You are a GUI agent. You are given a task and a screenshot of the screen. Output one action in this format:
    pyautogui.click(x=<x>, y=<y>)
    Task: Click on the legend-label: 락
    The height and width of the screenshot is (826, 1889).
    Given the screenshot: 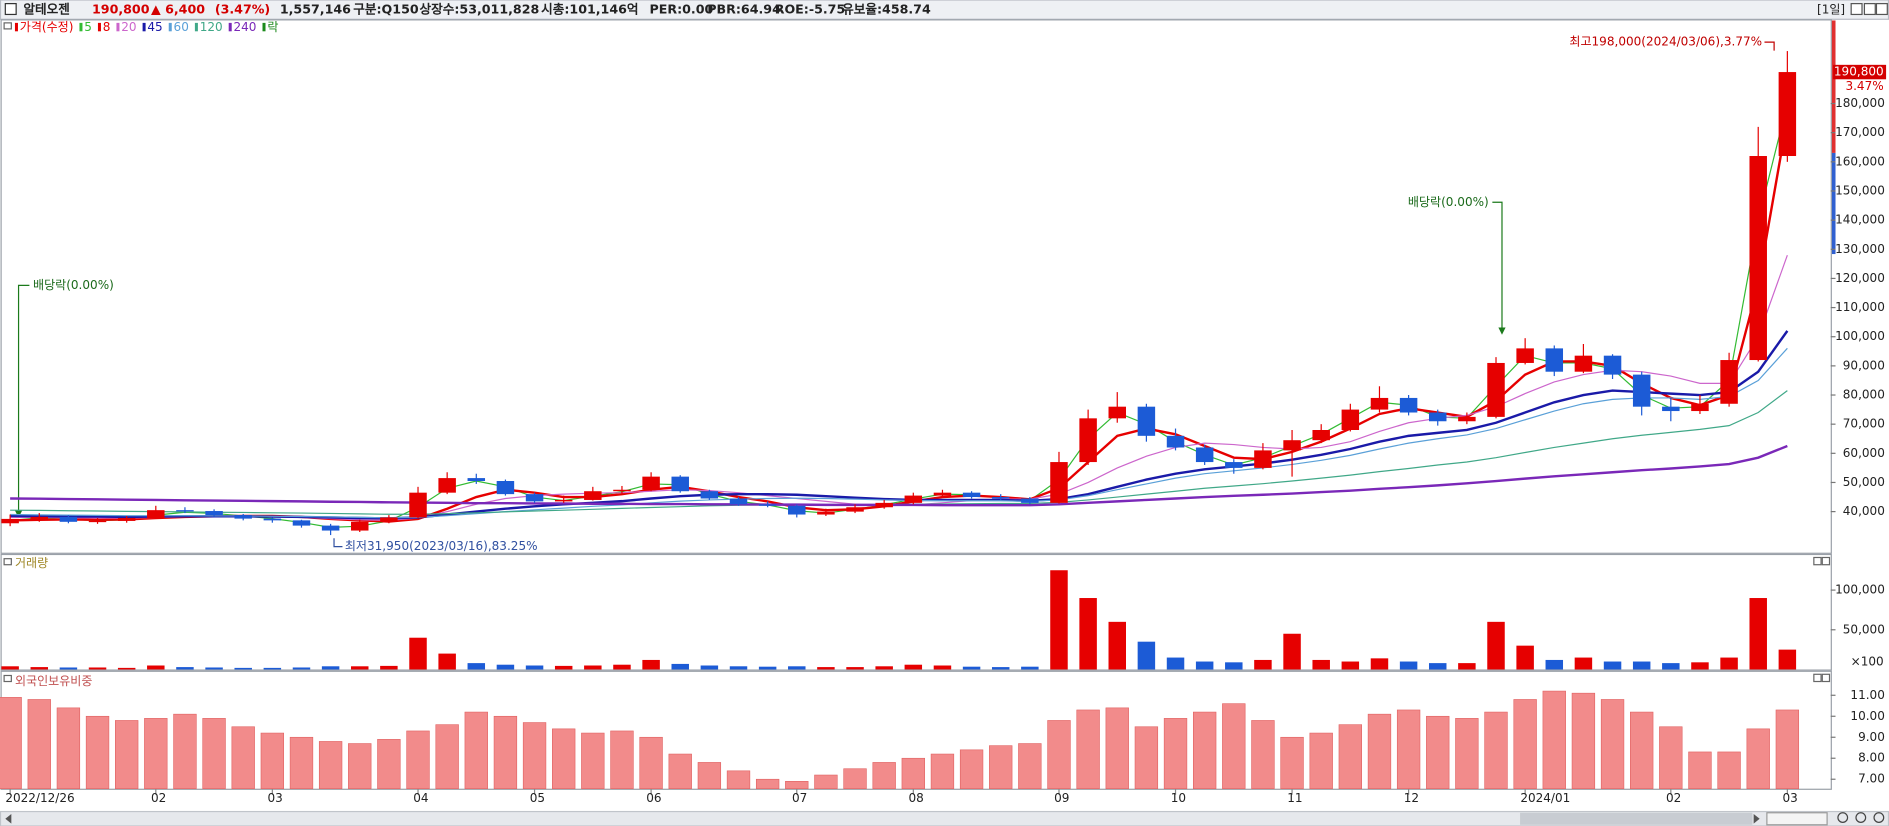 What is the action you would take?
    pyautogui.click(x=272, y=27)
    